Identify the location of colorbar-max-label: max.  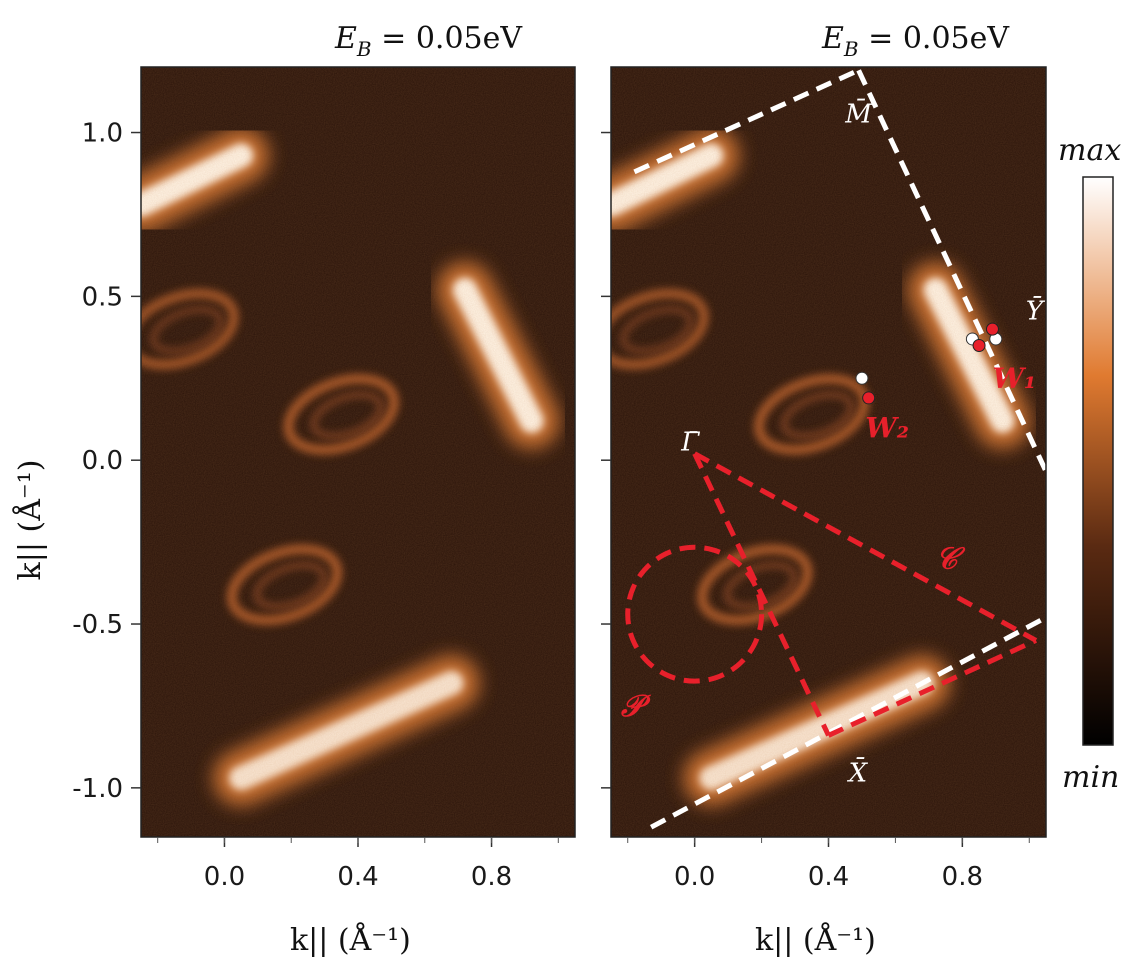
(1089, 150).